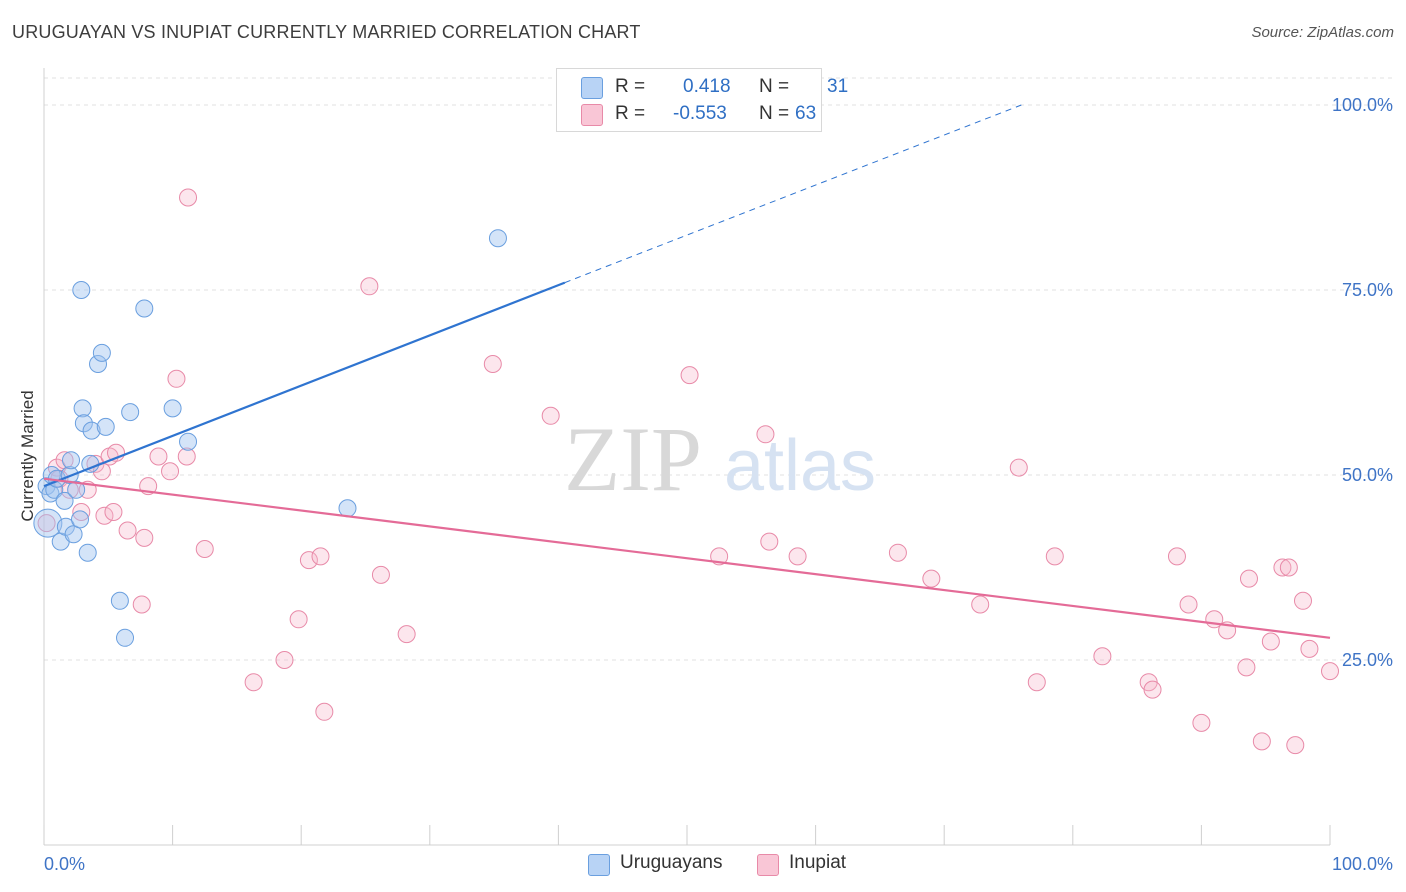 The image size is (1406, 892). Describe the element at coordinates (1362, 864) in the screenshot. I see `x-tick-label: 100.0%` at that location.